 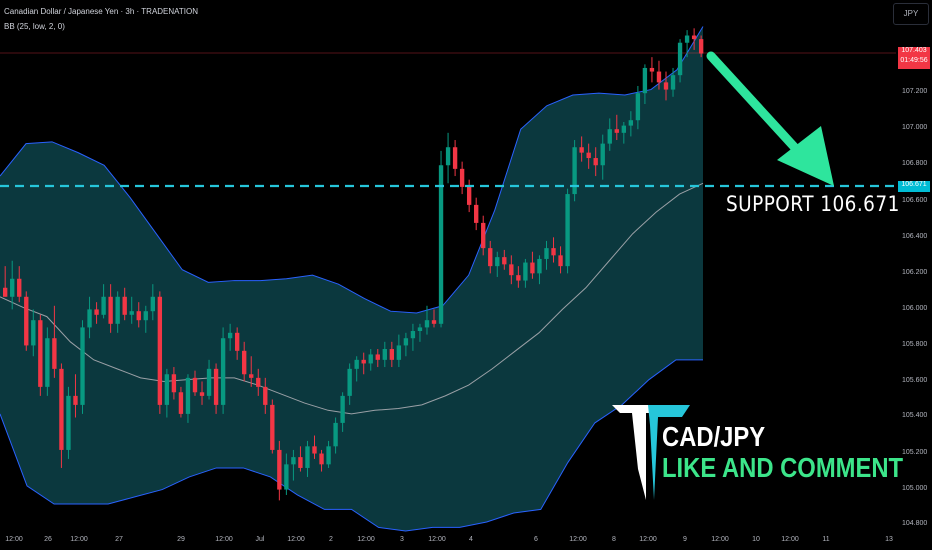 What do you see at coordinates (813, 204) in the screenshot?
I see `support-label: SUPPORT 106.671` at bounding box center [813, 204].